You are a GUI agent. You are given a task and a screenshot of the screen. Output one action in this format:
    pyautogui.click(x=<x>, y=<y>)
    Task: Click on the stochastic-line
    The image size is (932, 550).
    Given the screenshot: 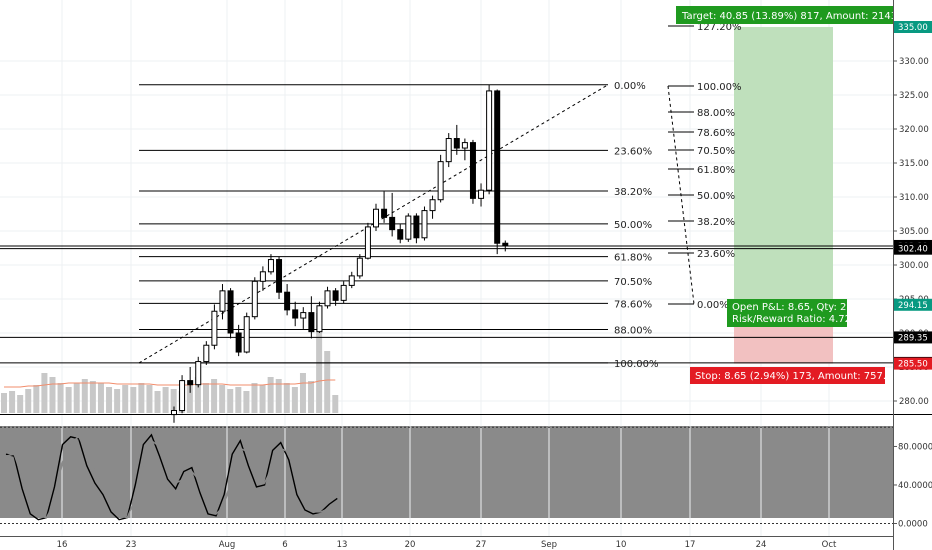 What is the action you would take?
    pyautogui.click(x=171, y=477)
    